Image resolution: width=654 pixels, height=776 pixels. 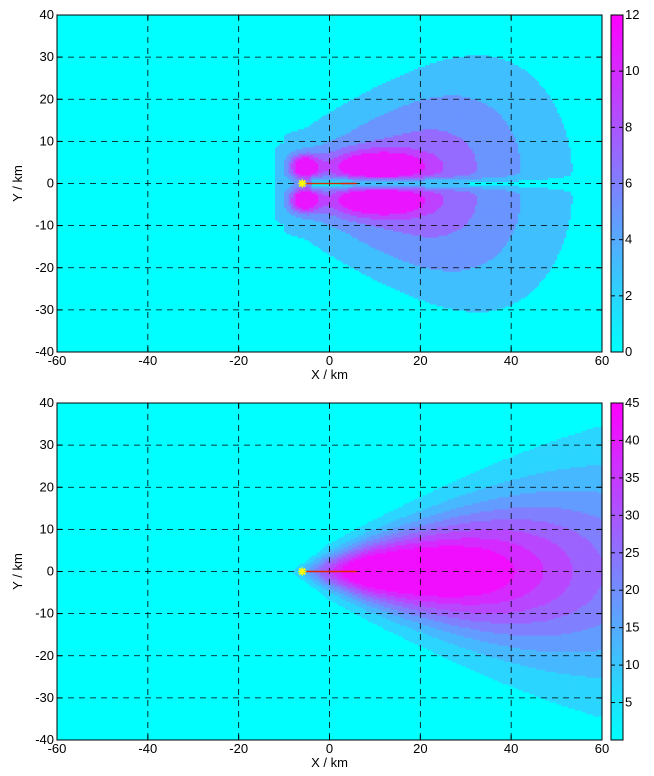 What do you see at coordinates (632, 627) in the screenshot?
I see `colorbar-tick-label: 15` at bounding box center [632, 627].